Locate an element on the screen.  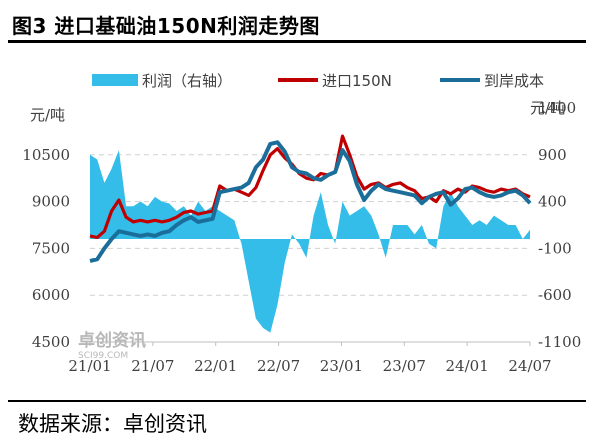
left-tick-label-3: 9000 is located at coordinates (51, 202).